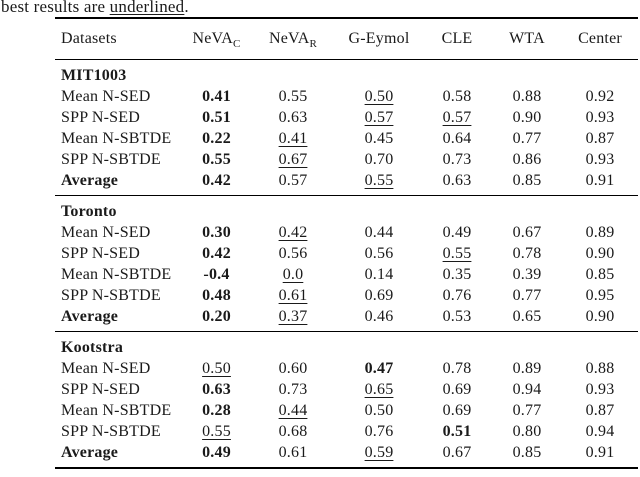  I want to click on metric-value: 0.28, so click(216, 410).